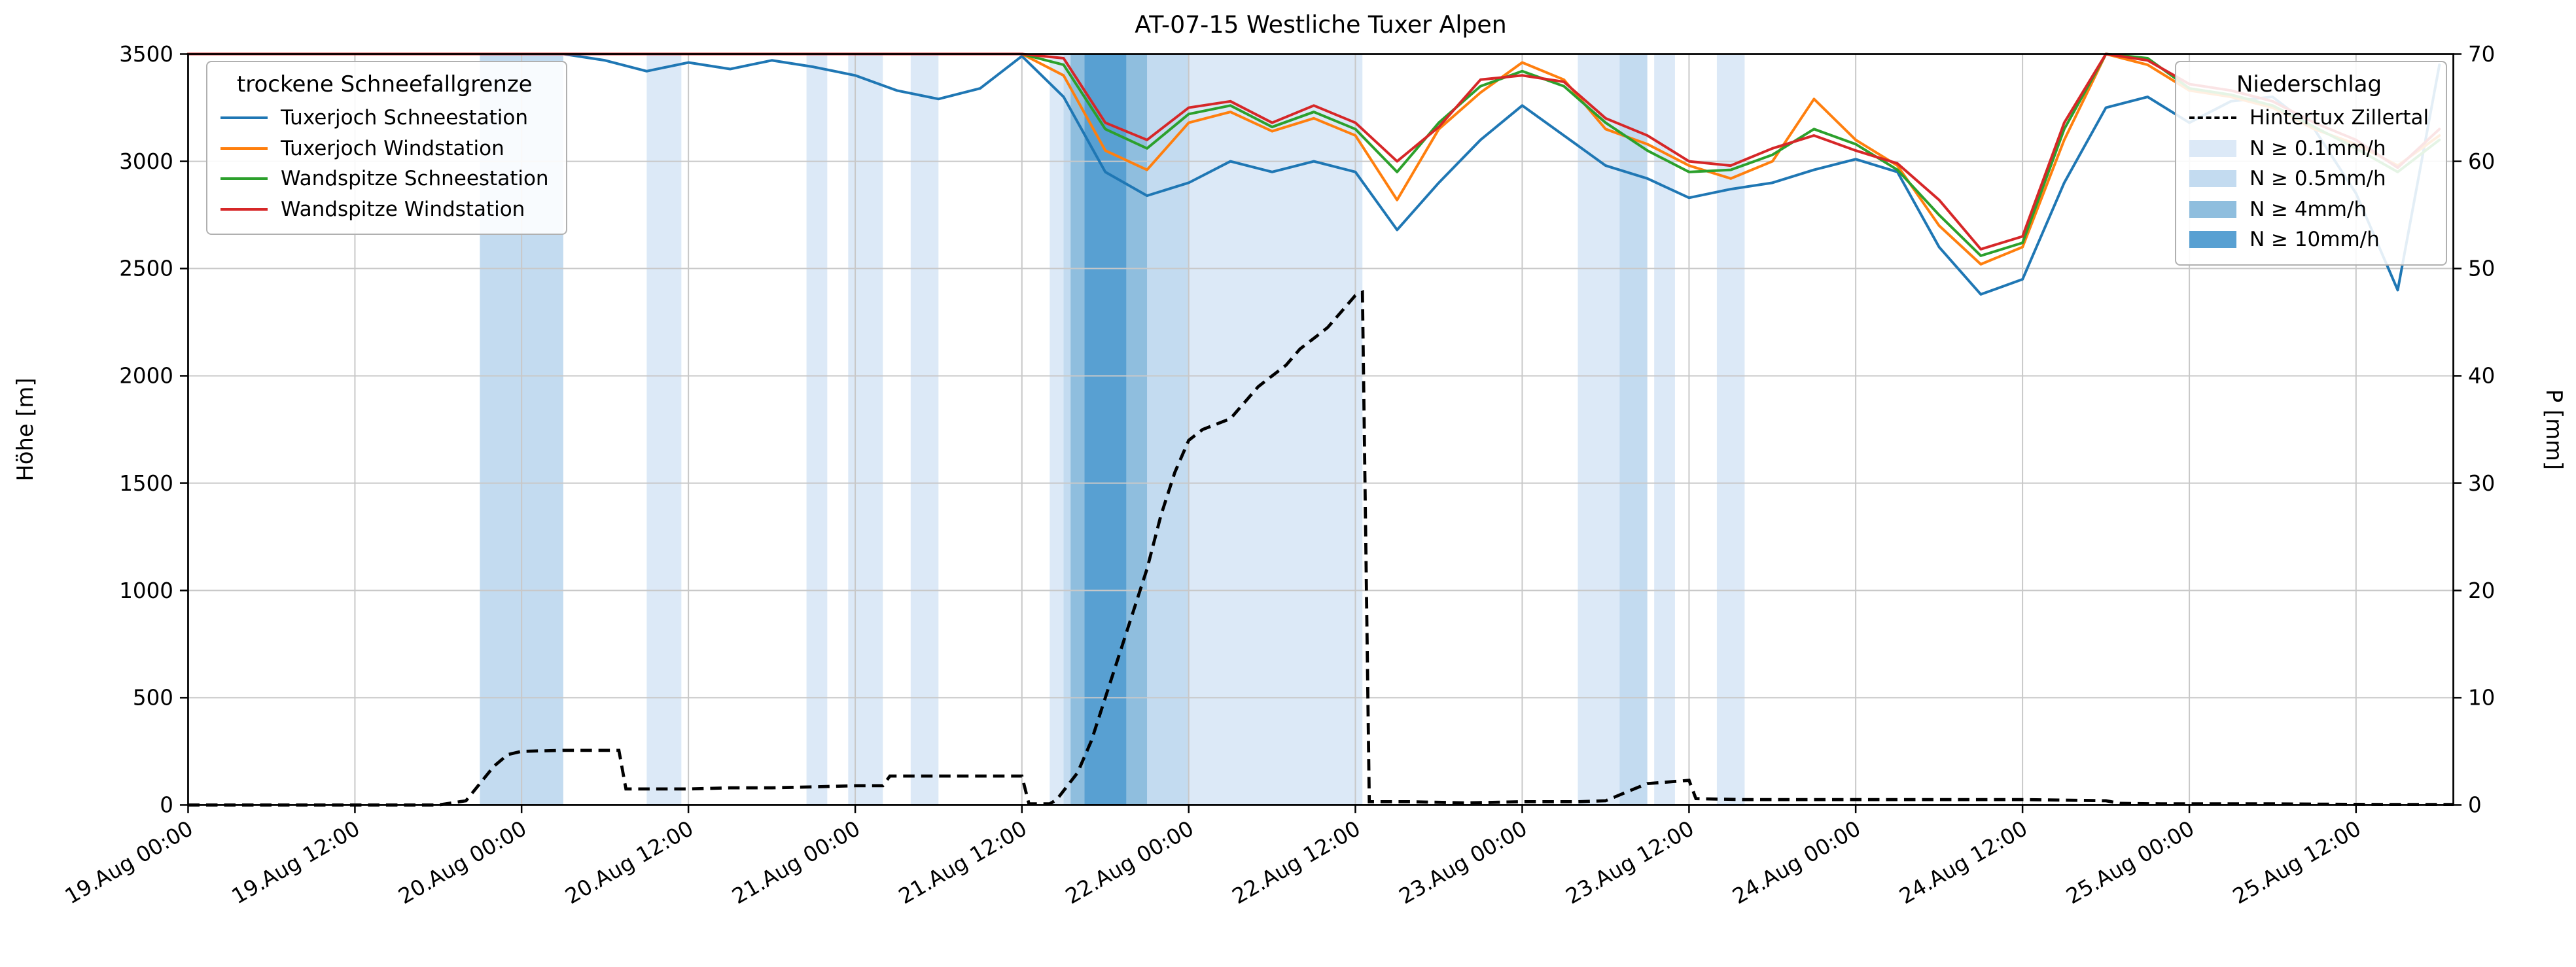  What do you see at coordinates (2481, 54) in the screenshot?
I see `y-right-tick-label: 70` at bounding box center [2481, 54].